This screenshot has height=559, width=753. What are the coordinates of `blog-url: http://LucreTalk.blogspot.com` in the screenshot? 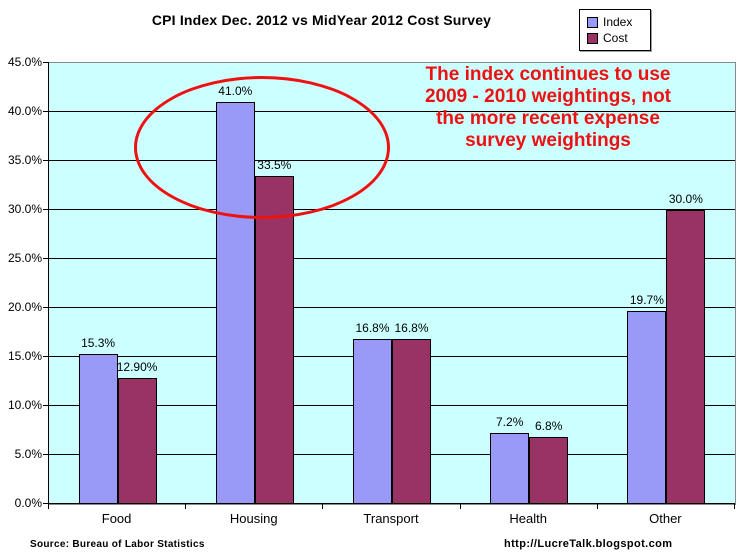 It's located at (588, 544).